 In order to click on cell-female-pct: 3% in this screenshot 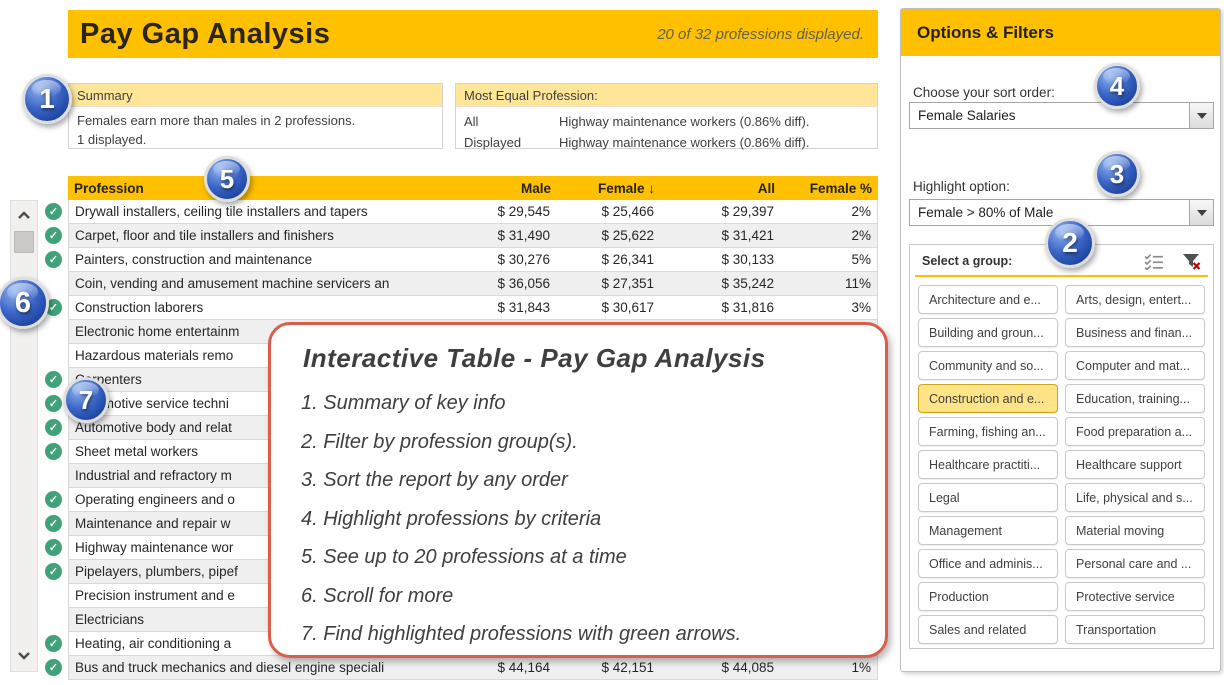, I will do `click(861, 307)`.